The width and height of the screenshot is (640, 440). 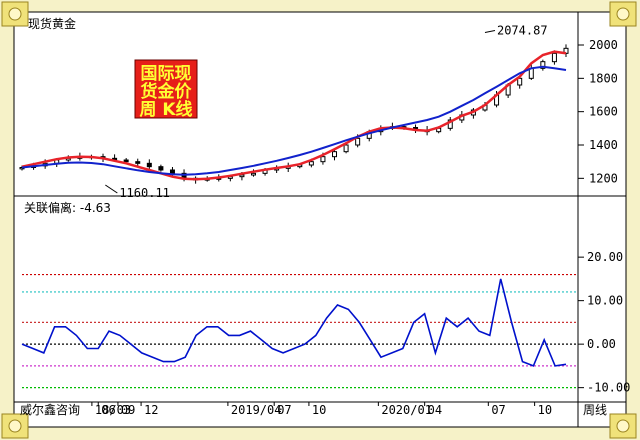 What do you see at coordinates (52, 23) in the screenshot?
I see `chart-title: 现货黄金` at bounding box center [52, 23].